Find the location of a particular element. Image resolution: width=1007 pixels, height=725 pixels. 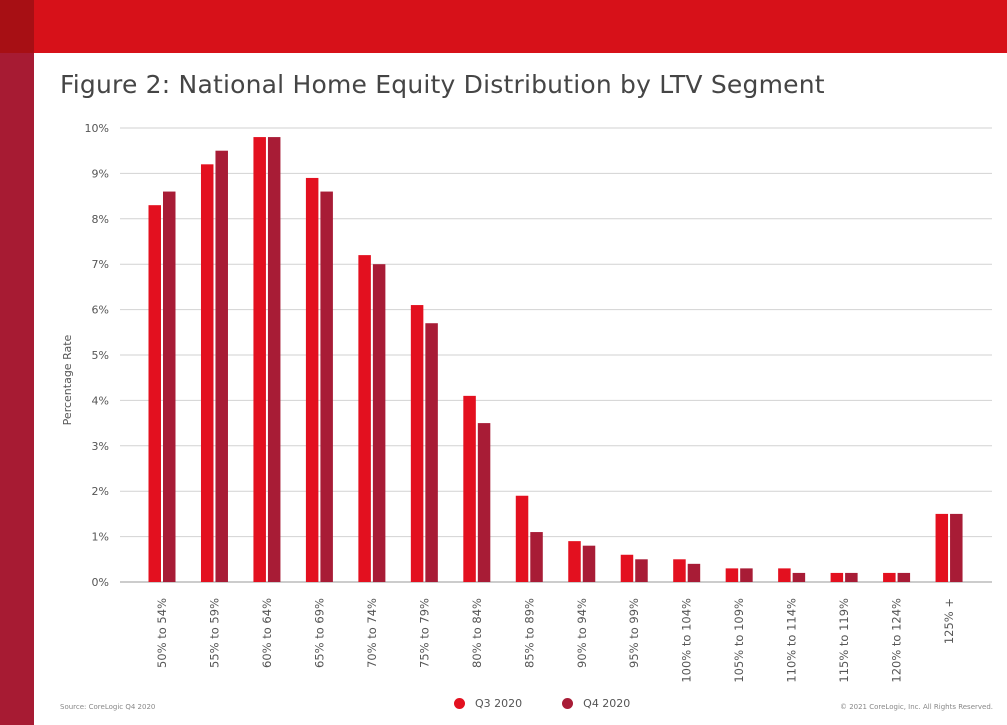

source-note: Source: CoreLogic Q4 2020 is located at coordinates (108, 707).